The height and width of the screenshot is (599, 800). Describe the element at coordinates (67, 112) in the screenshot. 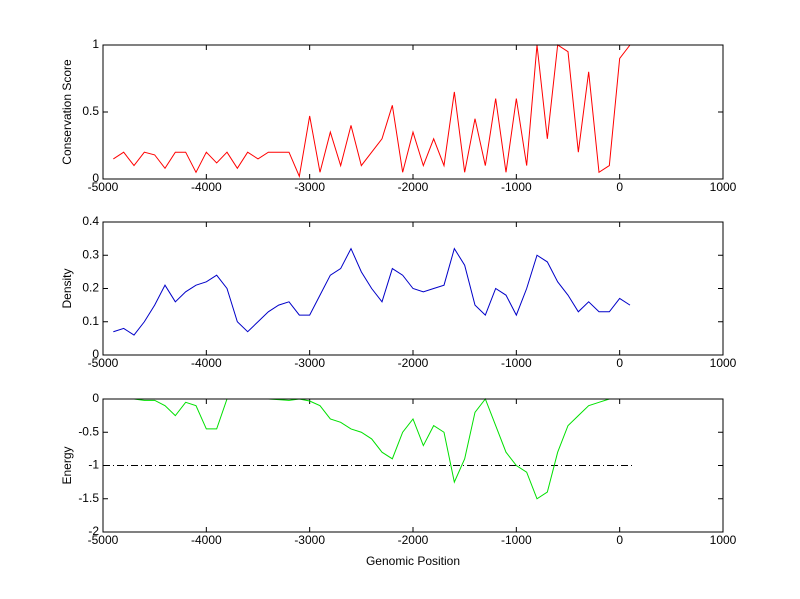

I see `y-axis-label: Conservation Score` at that location.